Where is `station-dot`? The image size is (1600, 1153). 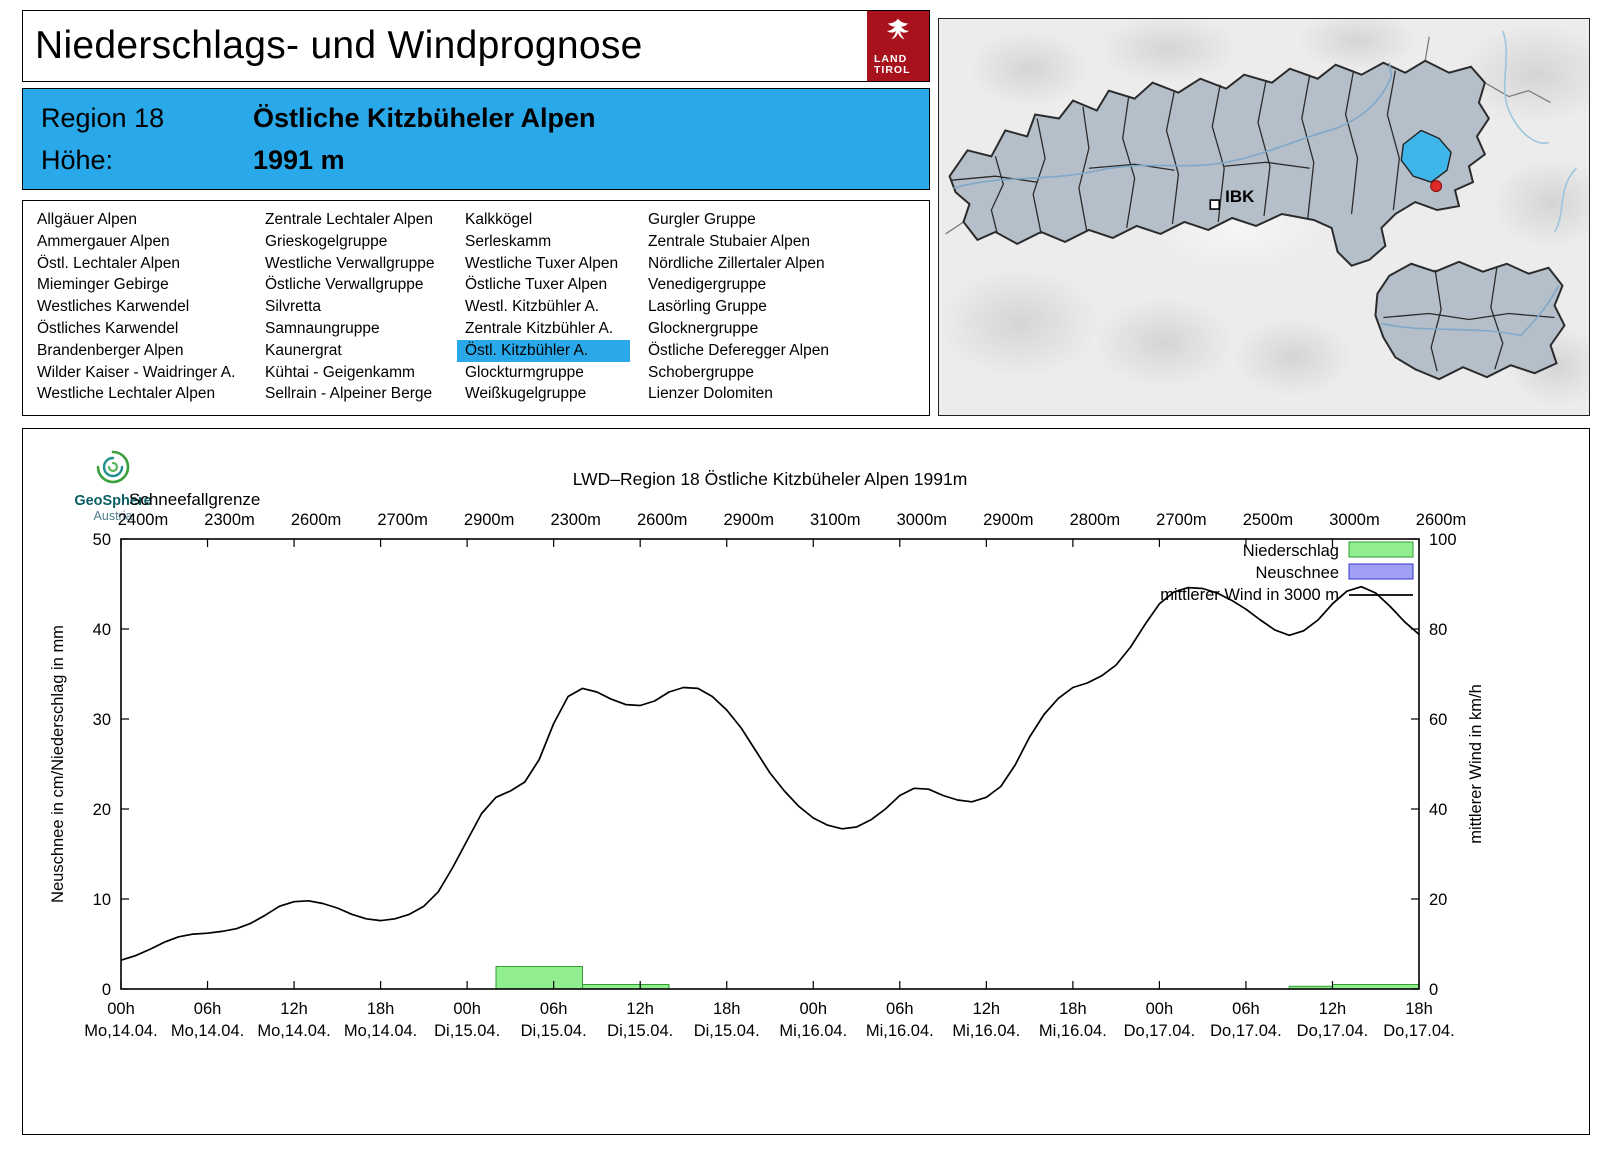
station-dot is located at coordinates (1436, 186).